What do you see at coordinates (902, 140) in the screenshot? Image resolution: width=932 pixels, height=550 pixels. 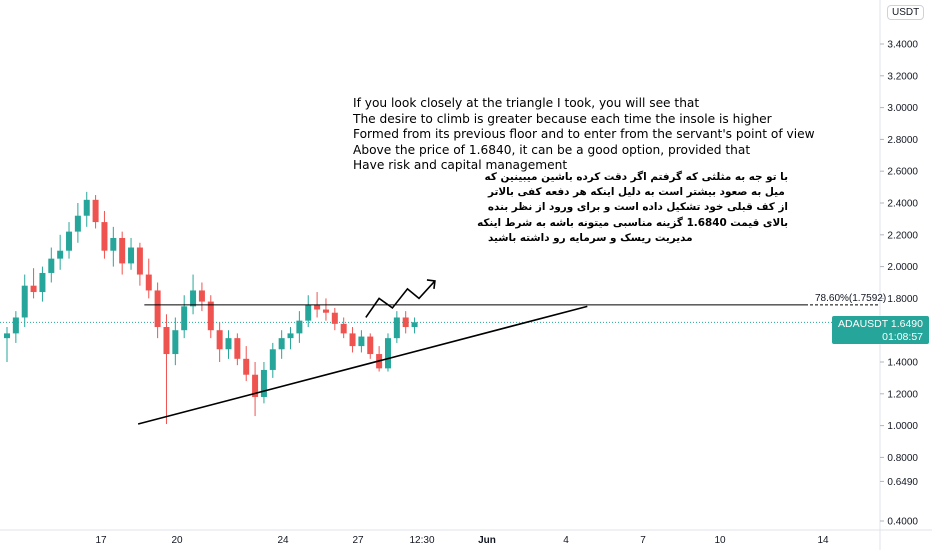 I see `y-tick-label: 2.8000` at bounding box center [902, 140].